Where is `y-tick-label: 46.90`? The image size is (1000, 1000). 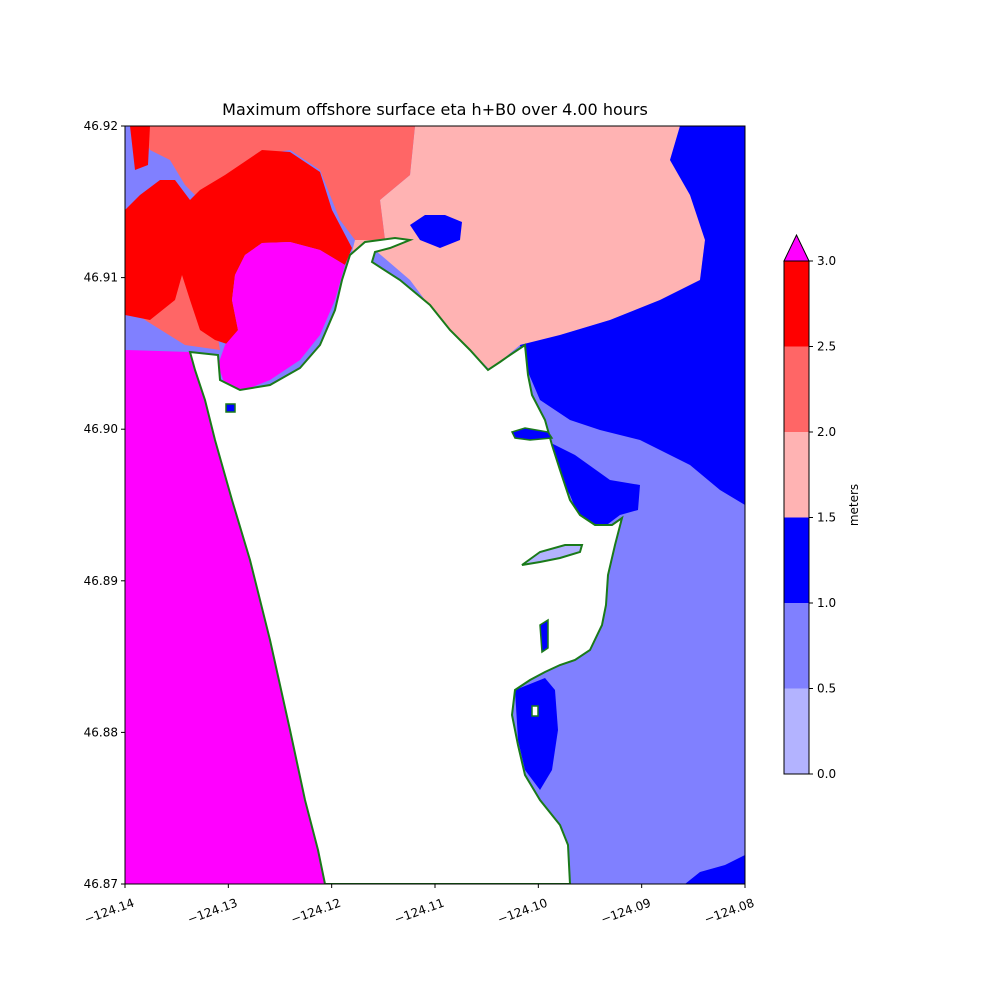
y-tick-label: 46.90 is located at coordinates (101, 429).